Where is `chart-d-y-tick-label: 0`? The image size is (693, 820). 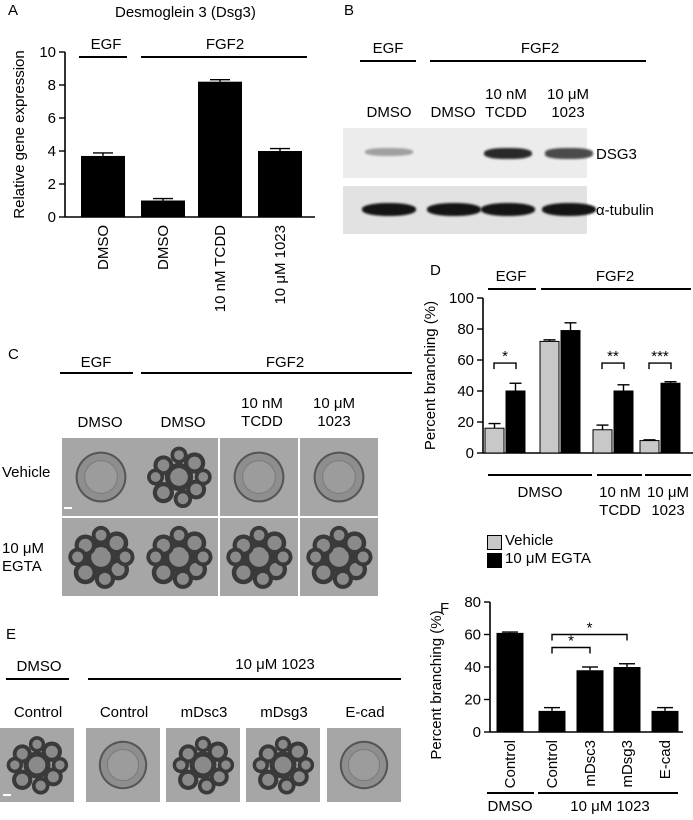
chart-d-y-tick-label: 0 is located at coordinates (470, 453).